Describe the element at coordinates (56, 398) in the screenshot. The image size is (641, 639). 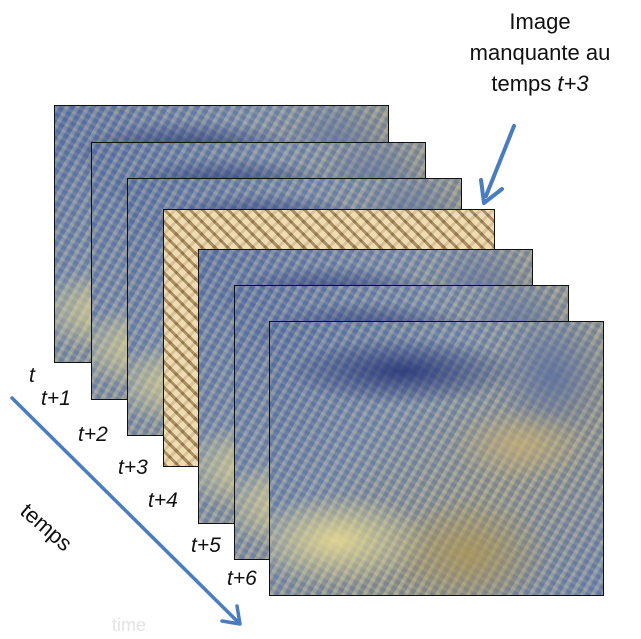
I see `time-label-t+1: t+1` at that location.